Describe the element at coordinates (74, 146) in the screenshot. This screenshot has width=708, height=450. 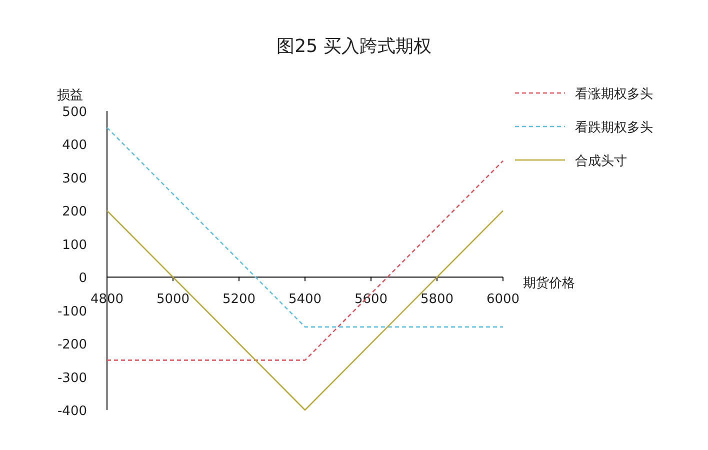
I see `y-tick-label: 400` at that location.